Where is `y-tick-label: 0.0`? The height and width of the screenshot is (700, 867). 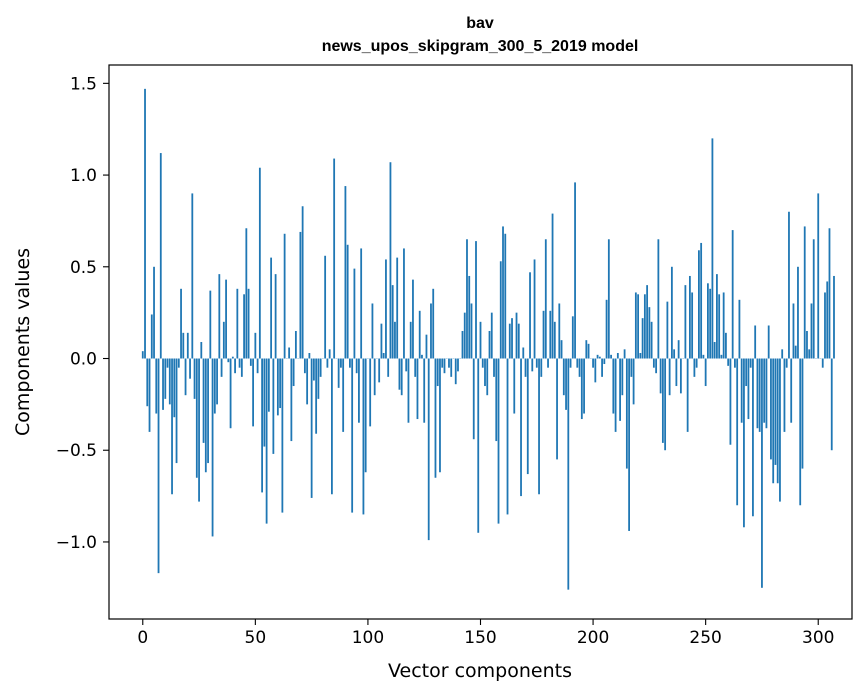 y-tick-label: 0.0 is located at coordinates (83, 360).